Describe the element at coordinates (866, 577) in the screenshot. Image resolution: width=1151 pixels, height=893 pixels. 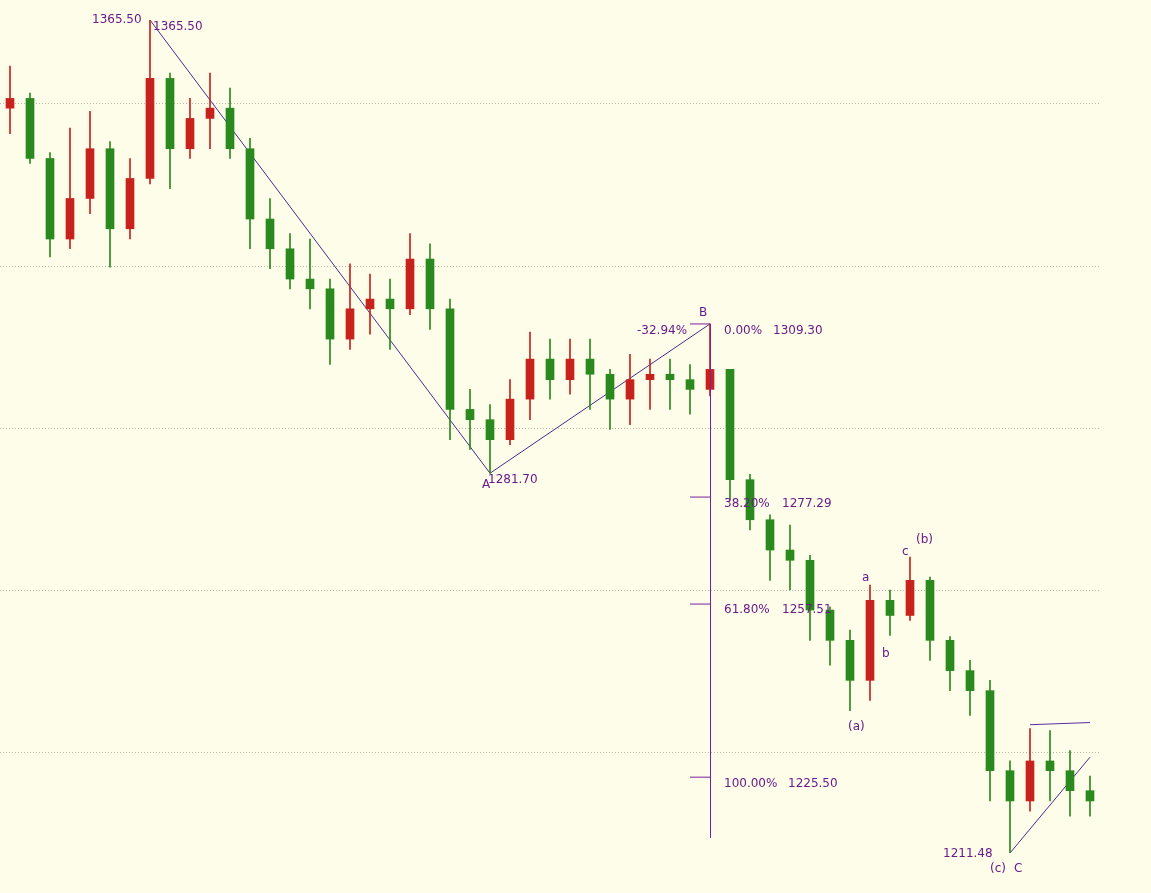
I see `annotation: a` at that location.